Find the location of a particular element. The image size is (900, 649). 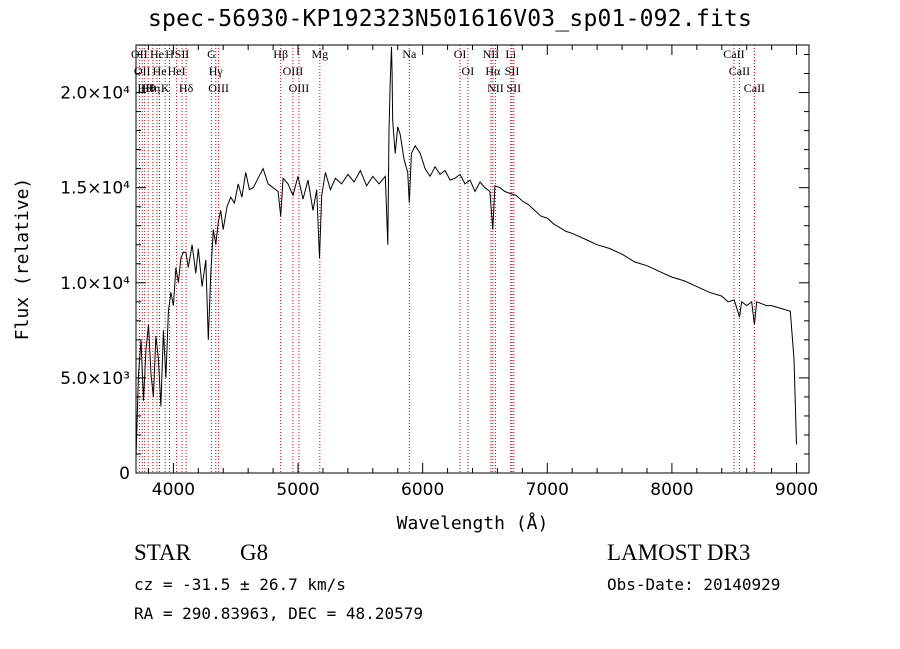

line-marker-label: Li is located at coordinates (510, 54).